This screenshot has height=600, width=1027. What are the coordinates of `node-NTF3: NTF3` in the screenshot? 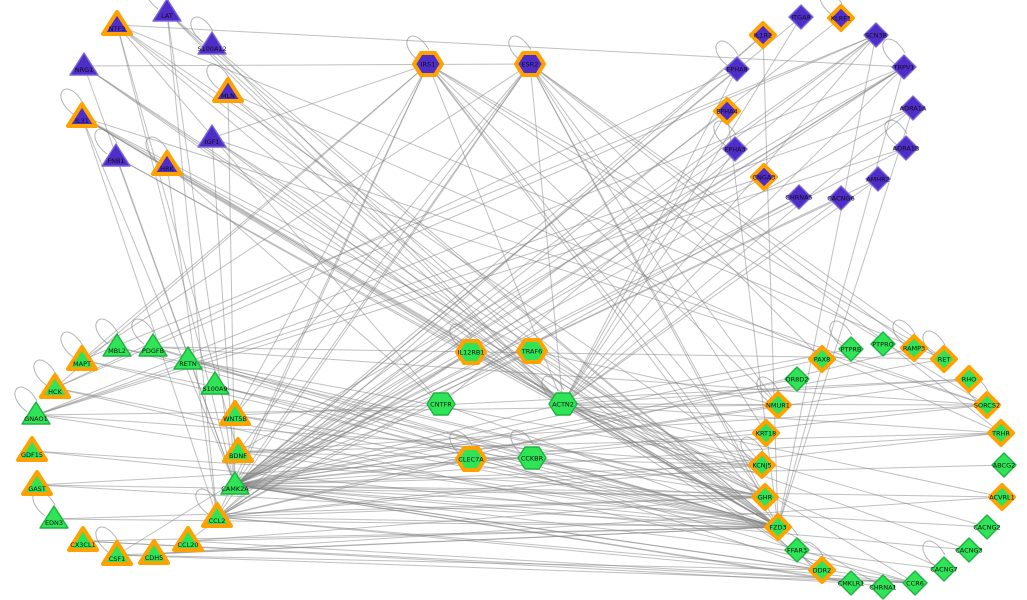 It's located at (117, 23).